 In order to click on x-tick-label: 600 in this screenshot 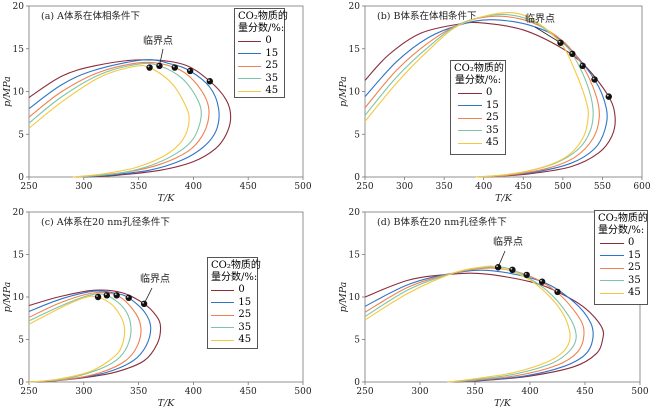, I will do `click(641, 187)`.